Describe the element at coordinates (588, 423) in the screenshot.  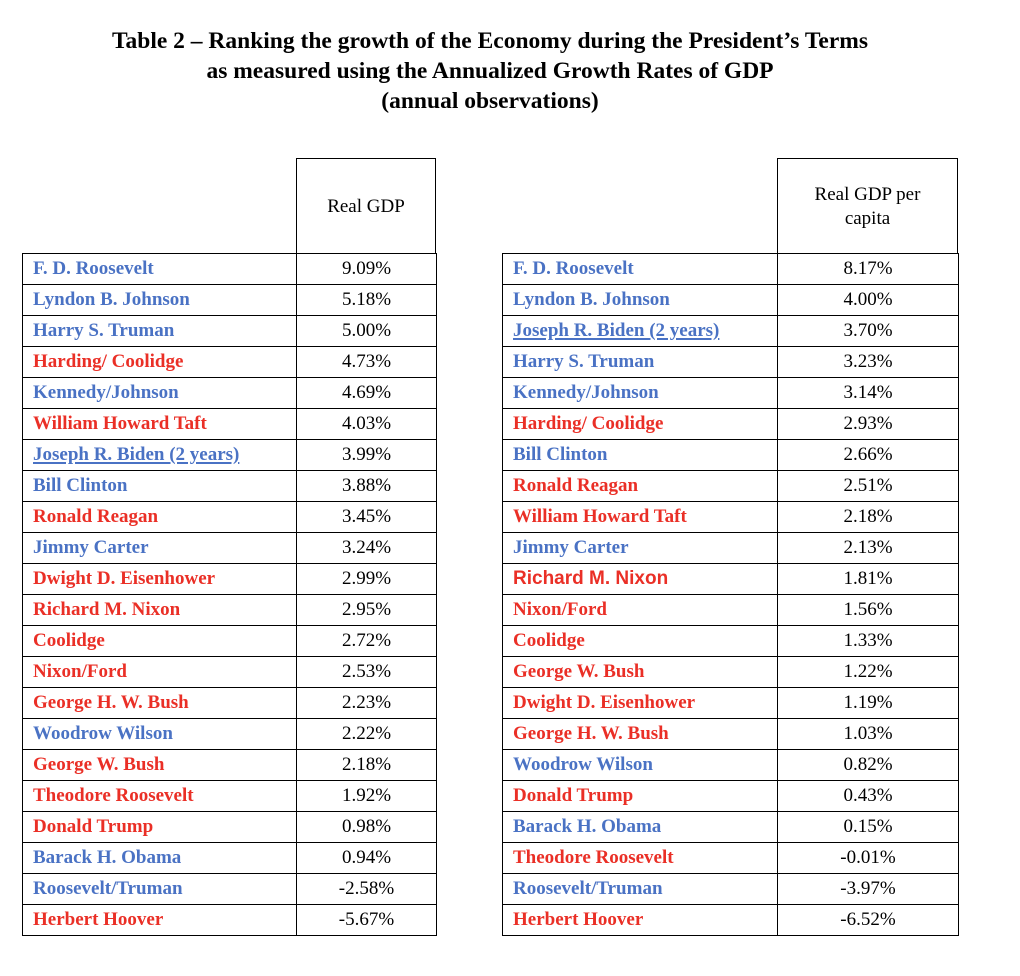
I see `president-name-text: Harding/ Coolidge` at that location.